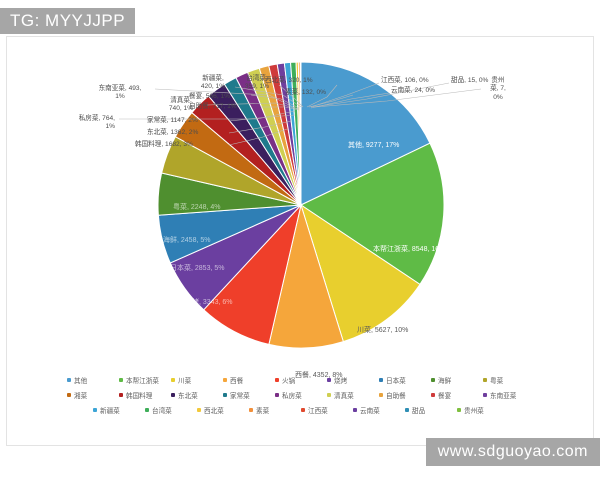 This screenshot has width=600, height=480. I want to click on legend-item-huoguo: 火锅, so click(301, 380).